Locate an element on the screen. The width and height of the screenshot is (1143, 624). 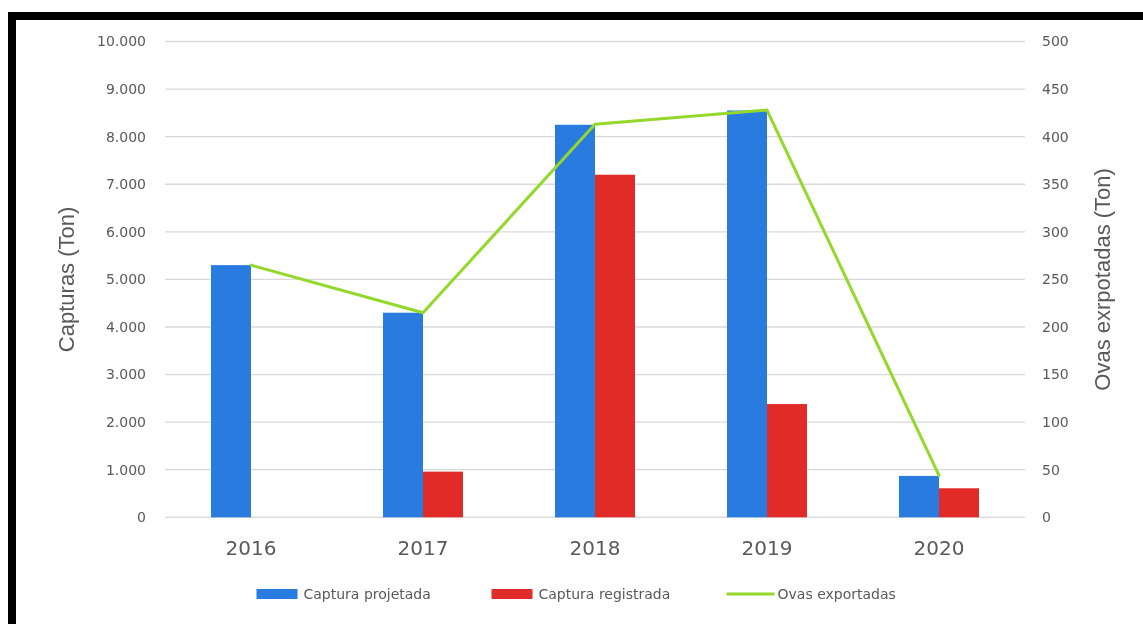
y2-tick-label: 500 is located at coordinates (1055, 41).